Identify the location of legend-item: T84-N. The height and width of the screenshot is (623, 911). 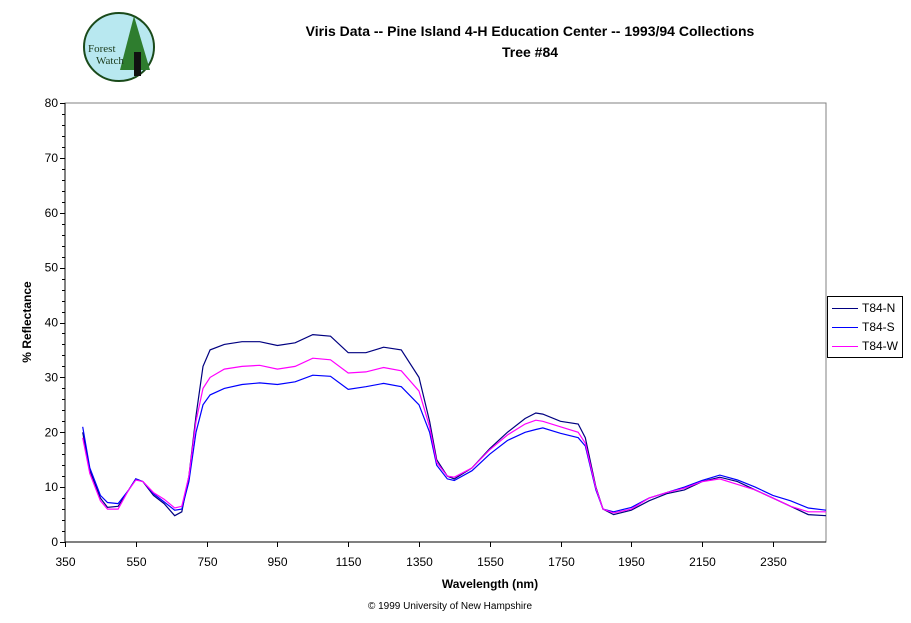
(863, 308).